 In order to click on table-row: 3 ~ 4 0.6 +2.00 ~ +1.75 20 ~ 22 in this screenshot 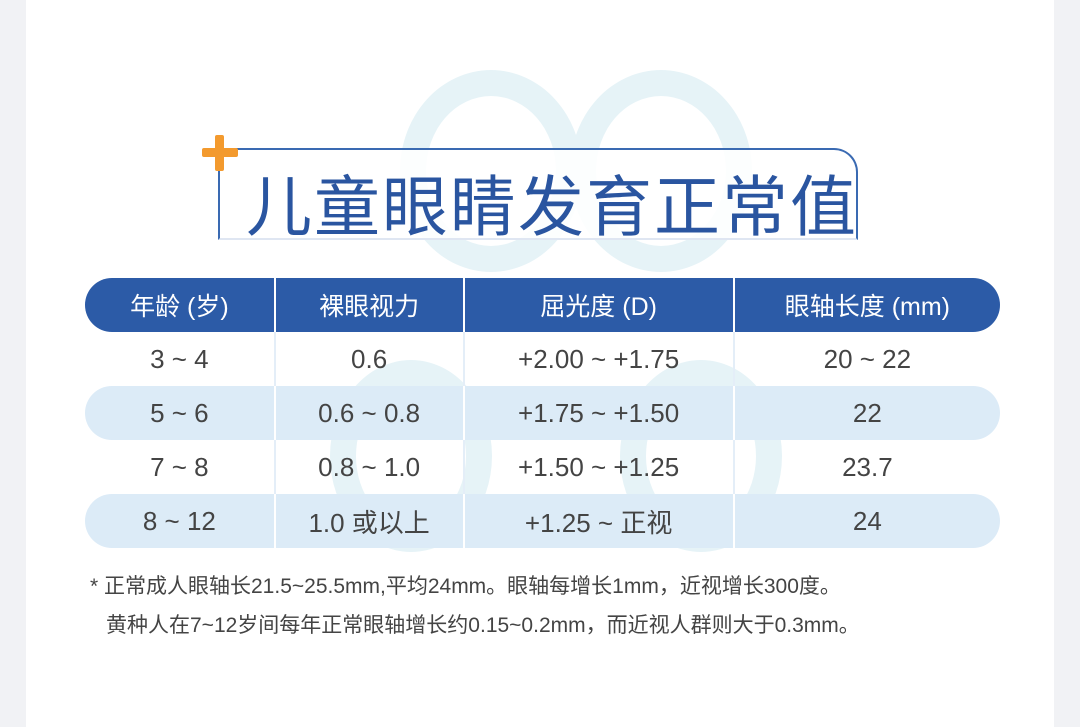, I will do `click(542, 359)`.